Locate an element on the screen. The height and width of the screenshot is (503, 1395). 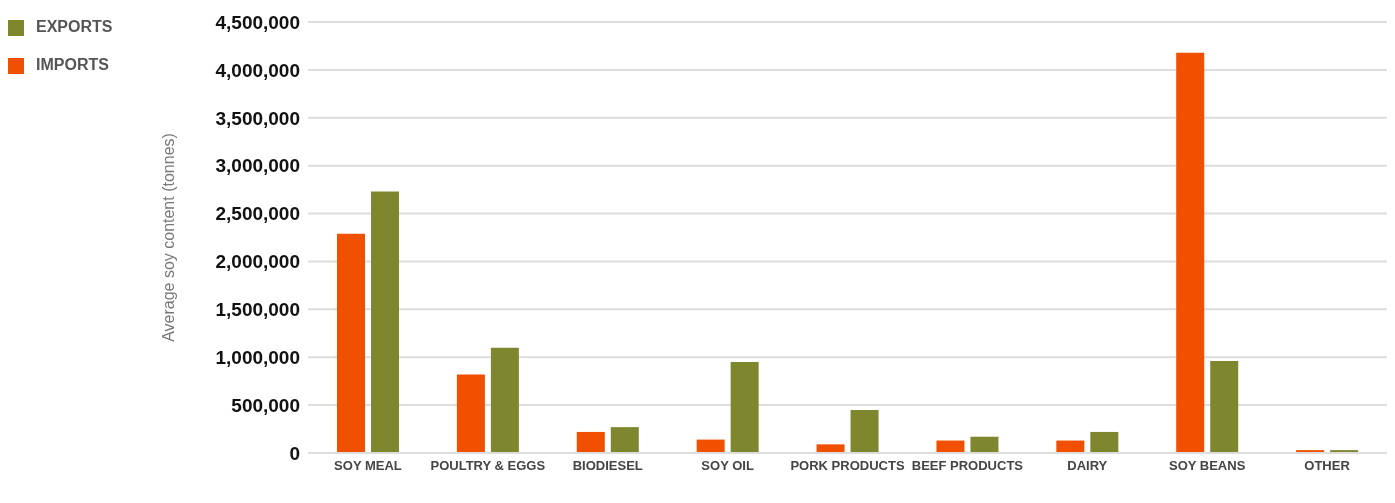
y-tick-label: 1,500,000 is located at coordinates (257, 310).